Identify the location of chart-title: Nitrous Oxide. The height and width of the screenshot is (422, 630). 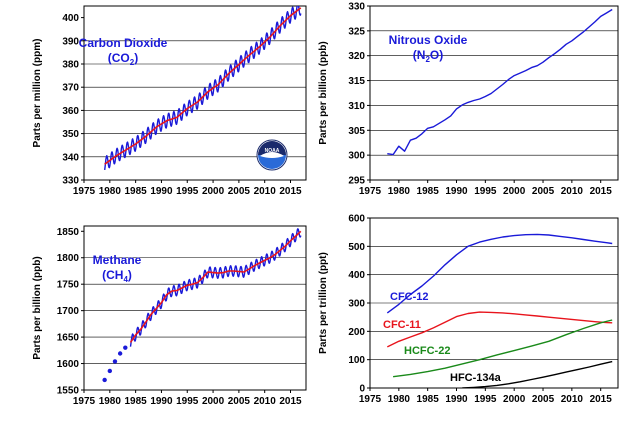
(428, 40).